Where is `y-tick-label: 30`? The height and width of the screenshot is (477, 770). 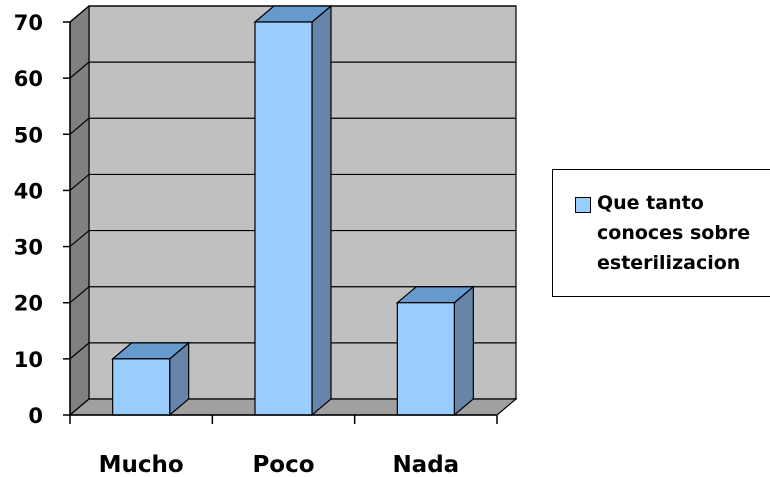 y-tick-label: 30 is located at coordinates (28, 248).